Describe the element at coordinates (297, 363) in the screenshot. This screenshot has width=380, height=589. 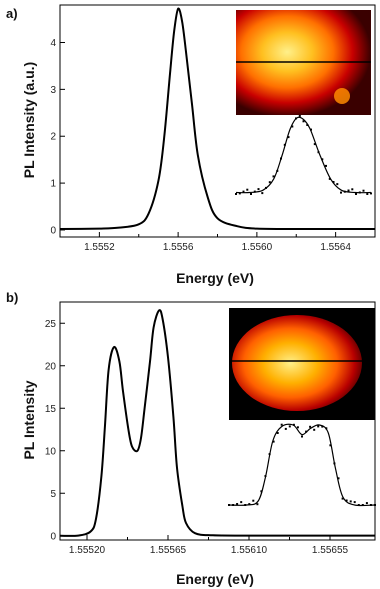
I see `panel-b-inset-heatmap` at that location.